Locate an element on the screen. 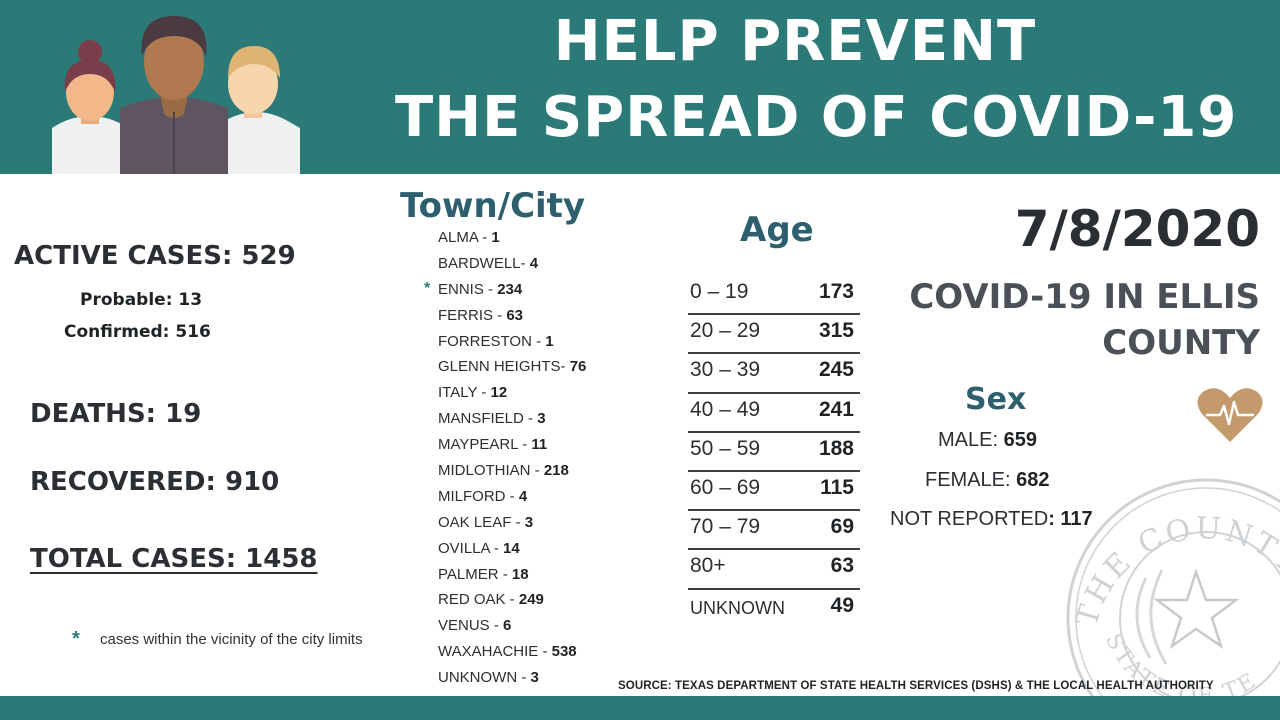  seal-text-top: THE COUNTY OF is located at coordinates (1173, 554).